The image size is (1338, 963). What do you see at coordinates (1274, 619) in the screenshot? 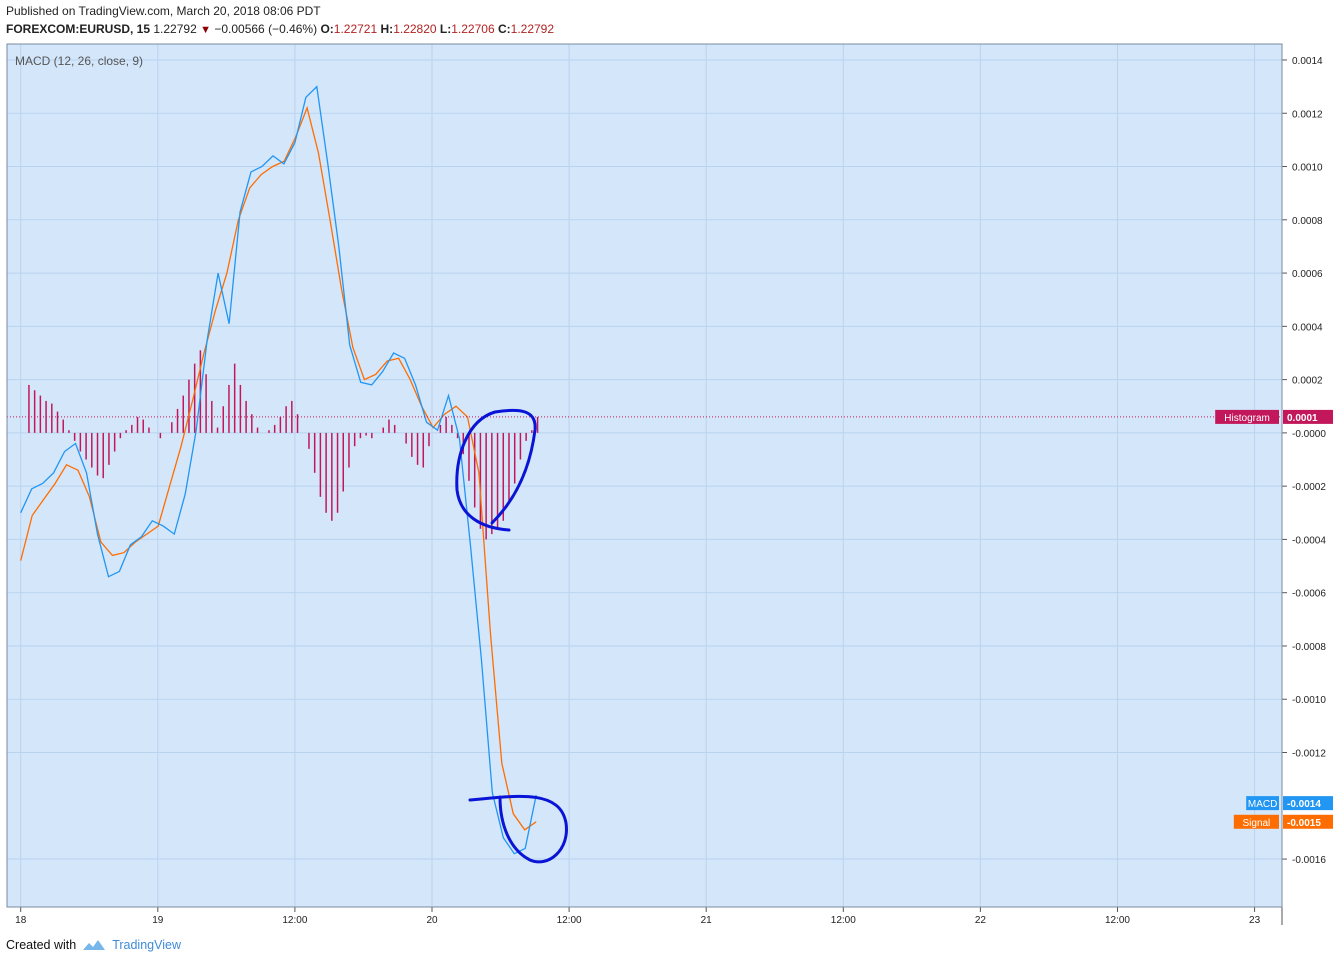
I see `axis-value-labels: Histogram 0.0001 MACD -0.0014 Signal -0.0015` at bounding box center [1274, 619].